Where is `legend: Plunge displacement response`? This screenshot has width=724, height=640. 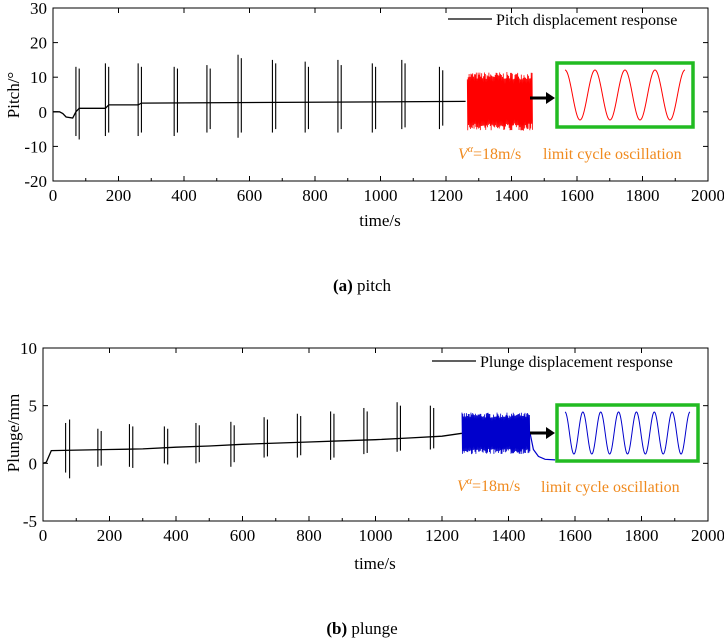
legend: Plunge displacement response is located at coordinates (552, 362).